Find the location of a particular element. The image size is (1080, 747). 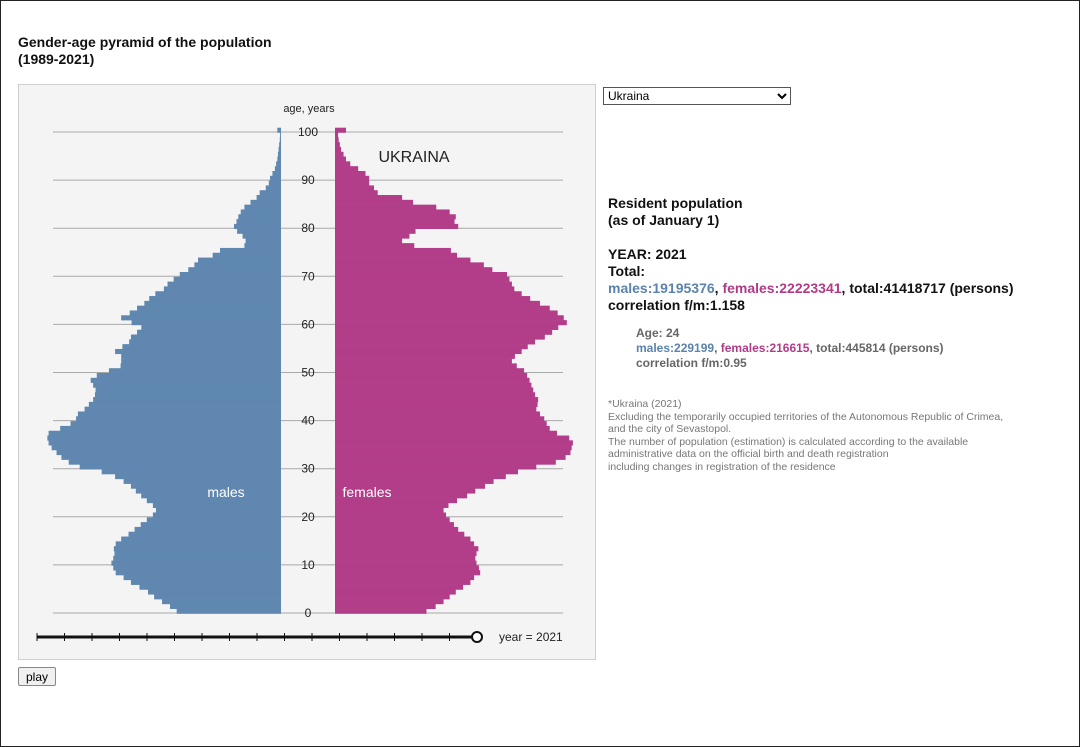

female-bars is located at coordinates (454, 370).